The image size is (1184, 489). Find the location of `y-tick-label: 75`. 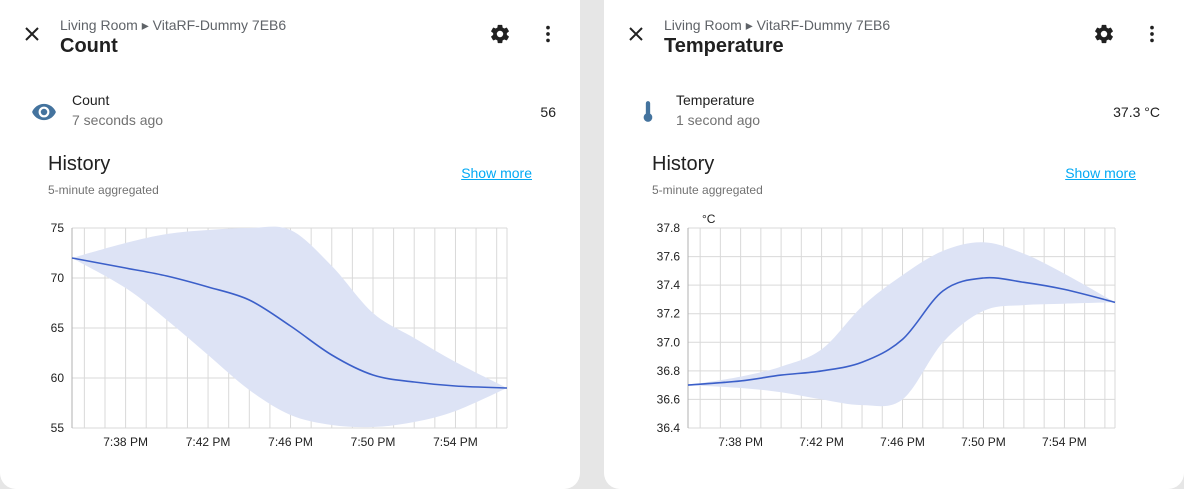

y-tick-label: 75 is located at coordinates (58, 228).